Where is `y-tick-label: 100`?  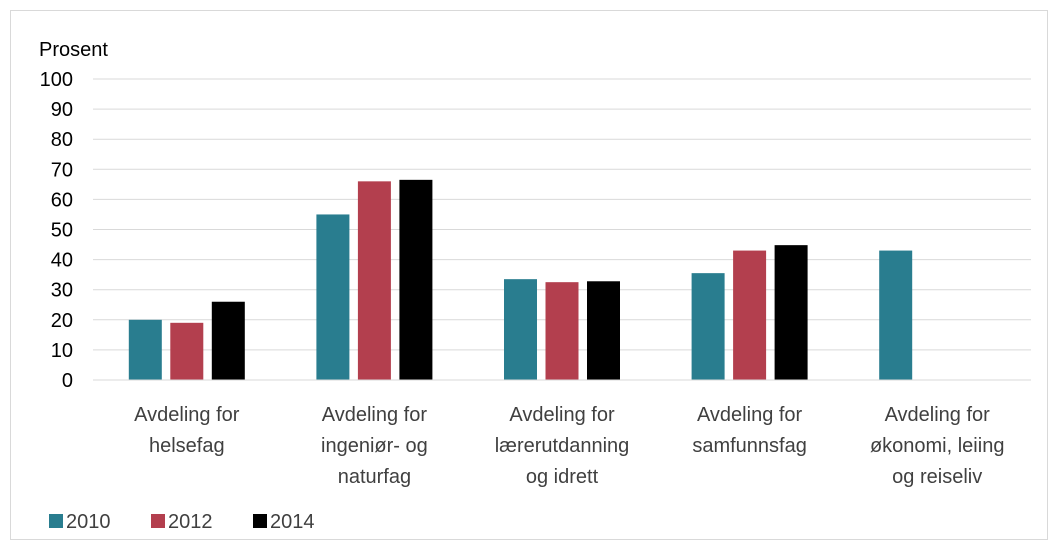 y-tick-label: 100 is located at coordinates (56, 80).